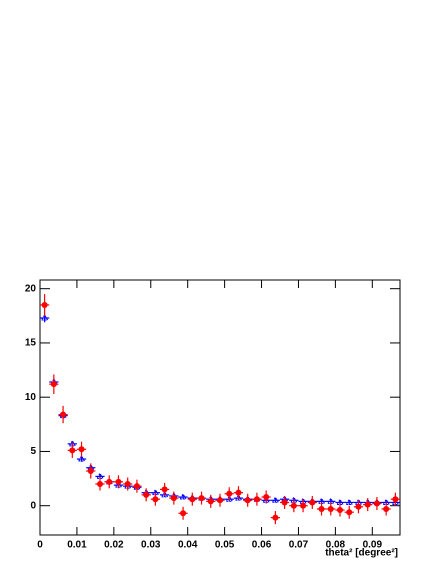 This screenshot has width=436, height=569. Describe the element at coordinates (361, 553) in the screenshot. I see `x-axis-label: theta² [degree²]` at that location.